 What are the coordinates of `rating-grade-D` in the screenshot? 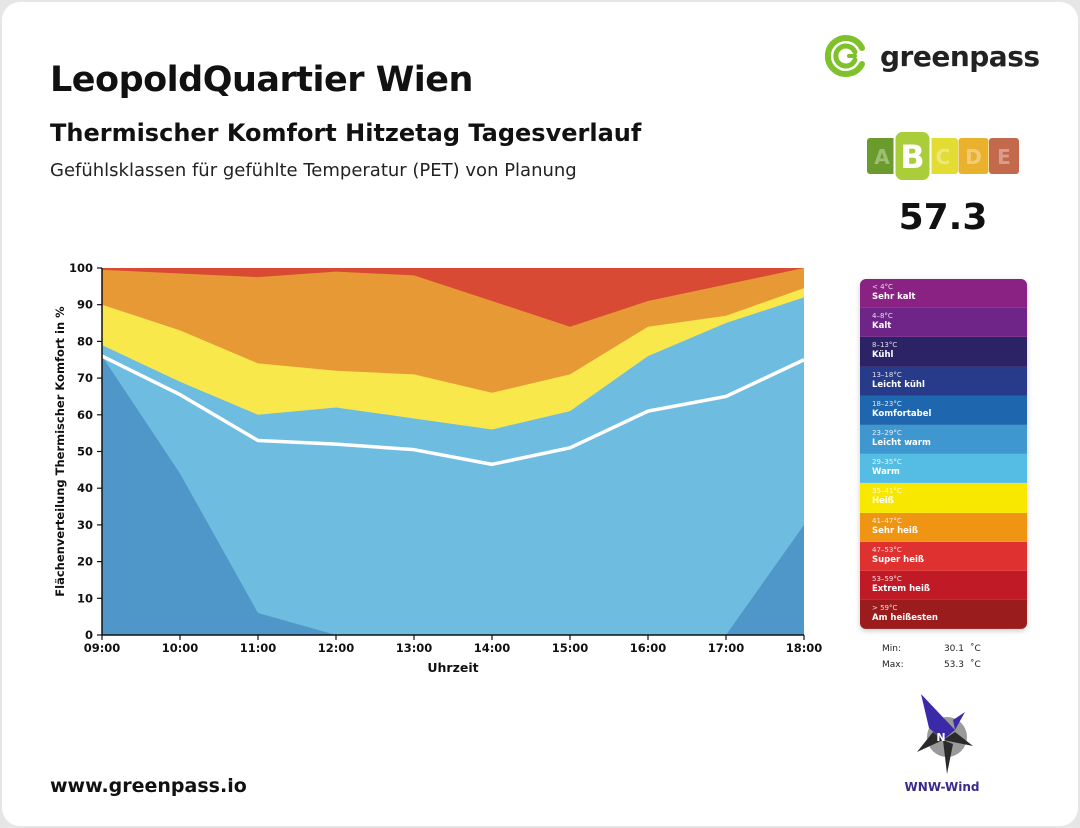 It's located at (973, 156).